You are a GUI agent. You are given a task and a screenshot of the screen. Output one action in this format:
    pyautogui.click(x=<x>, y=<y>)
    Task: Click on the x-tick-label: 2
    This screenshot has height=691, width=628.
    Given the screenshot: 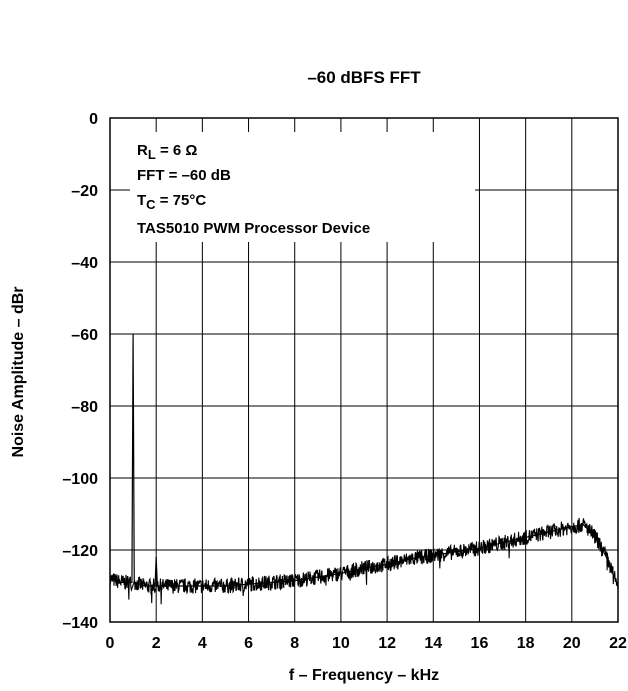 What is the action you would take?
    pyautogui.click(x=156, y=643)
    